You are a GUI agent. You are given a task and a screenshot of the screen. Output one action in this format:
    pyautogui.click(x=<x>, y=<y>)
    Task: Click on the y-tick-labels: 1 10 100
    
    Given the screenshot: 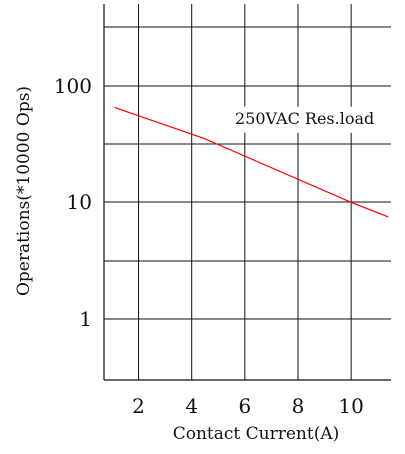 What is the action you would take?
    pyautogui.click(x=73, y=202)
    